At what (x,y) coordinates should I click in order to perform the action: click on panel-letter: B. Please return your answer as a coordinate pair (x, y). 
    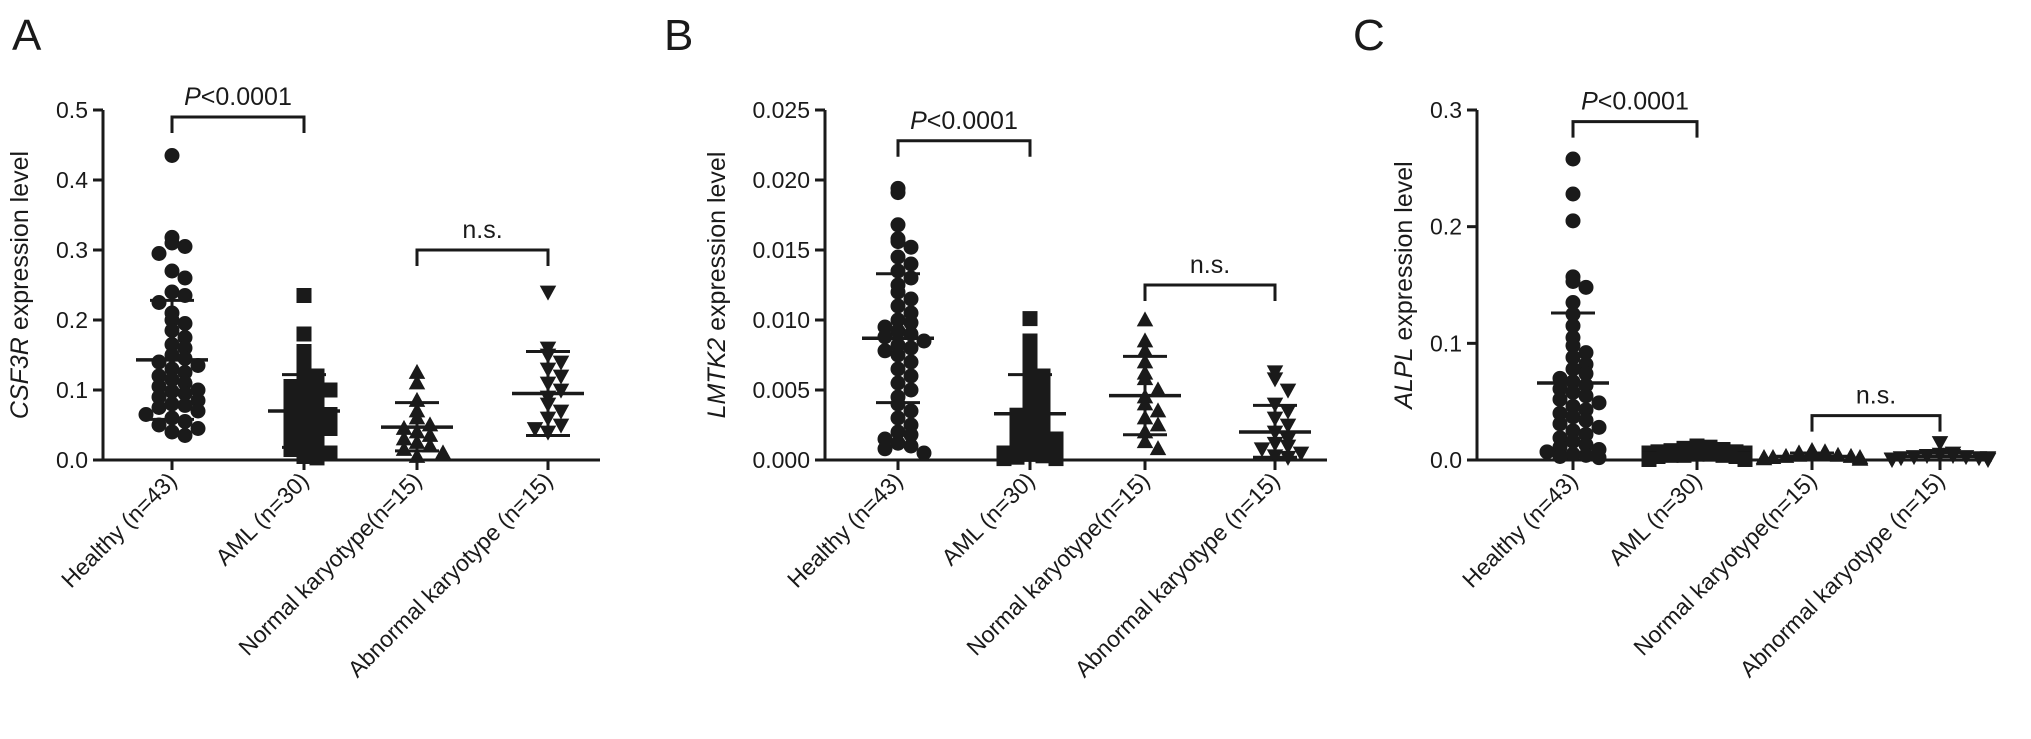
    Looking at the image, I should click on (678, 35).